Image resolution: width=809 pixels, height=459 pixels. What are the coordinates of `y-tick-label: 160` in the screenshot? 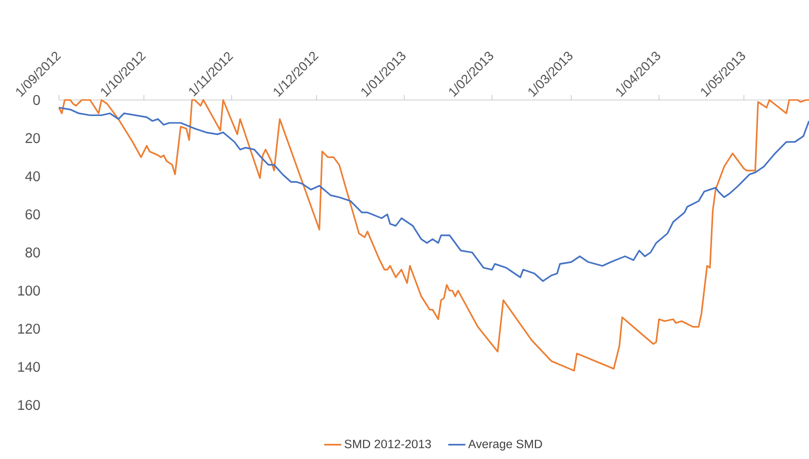 It's located at (29, 405).